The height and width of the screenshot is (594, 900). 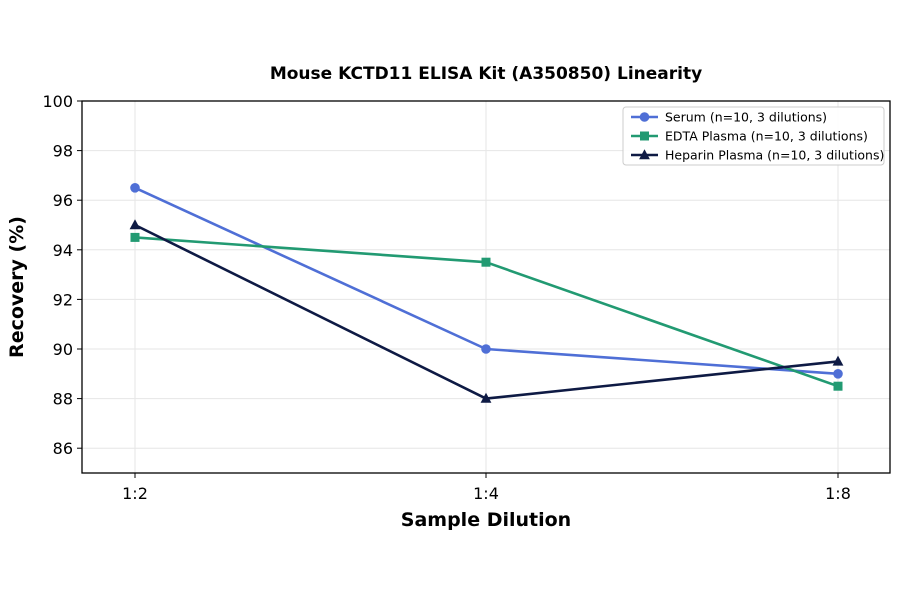 I want to click on x-tick-label: 1:8, so click(x=838, y=493).